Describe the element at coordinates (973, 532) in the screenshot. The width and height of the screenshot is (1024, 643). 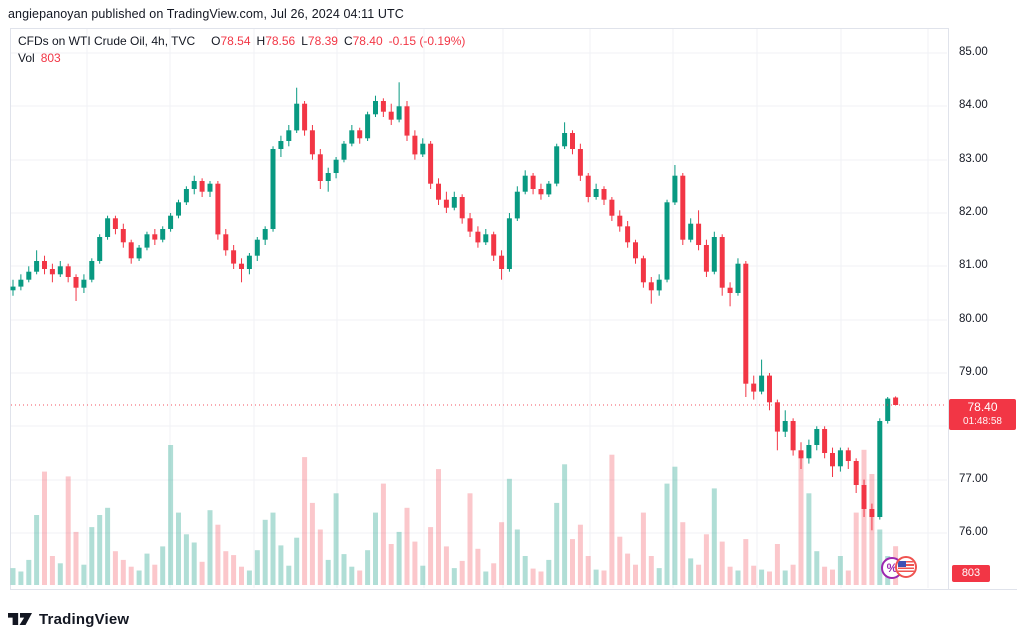
I see `price-axis-label: 76.00` at that location.